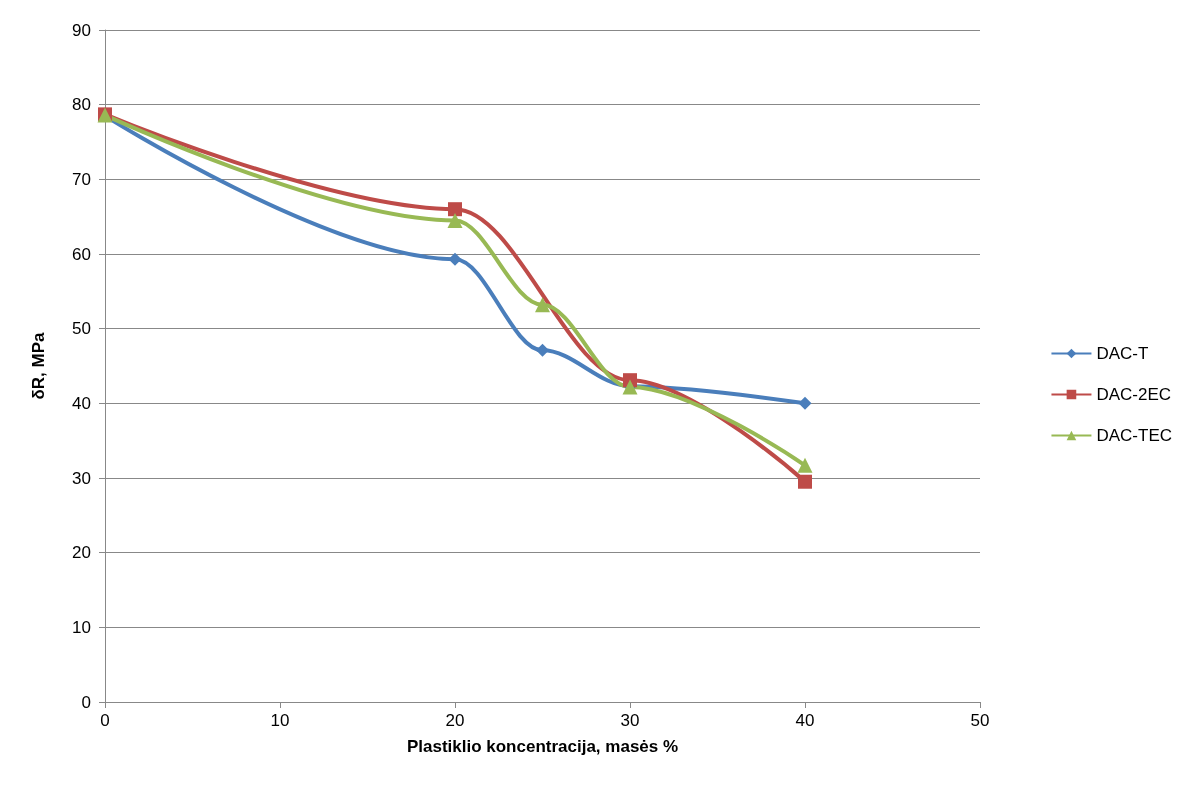 This screenshot has height=789, width=1195. Describe the element at coordinates (81, 329) in the screenshot. I see `y-tick-label: 50` at that location.